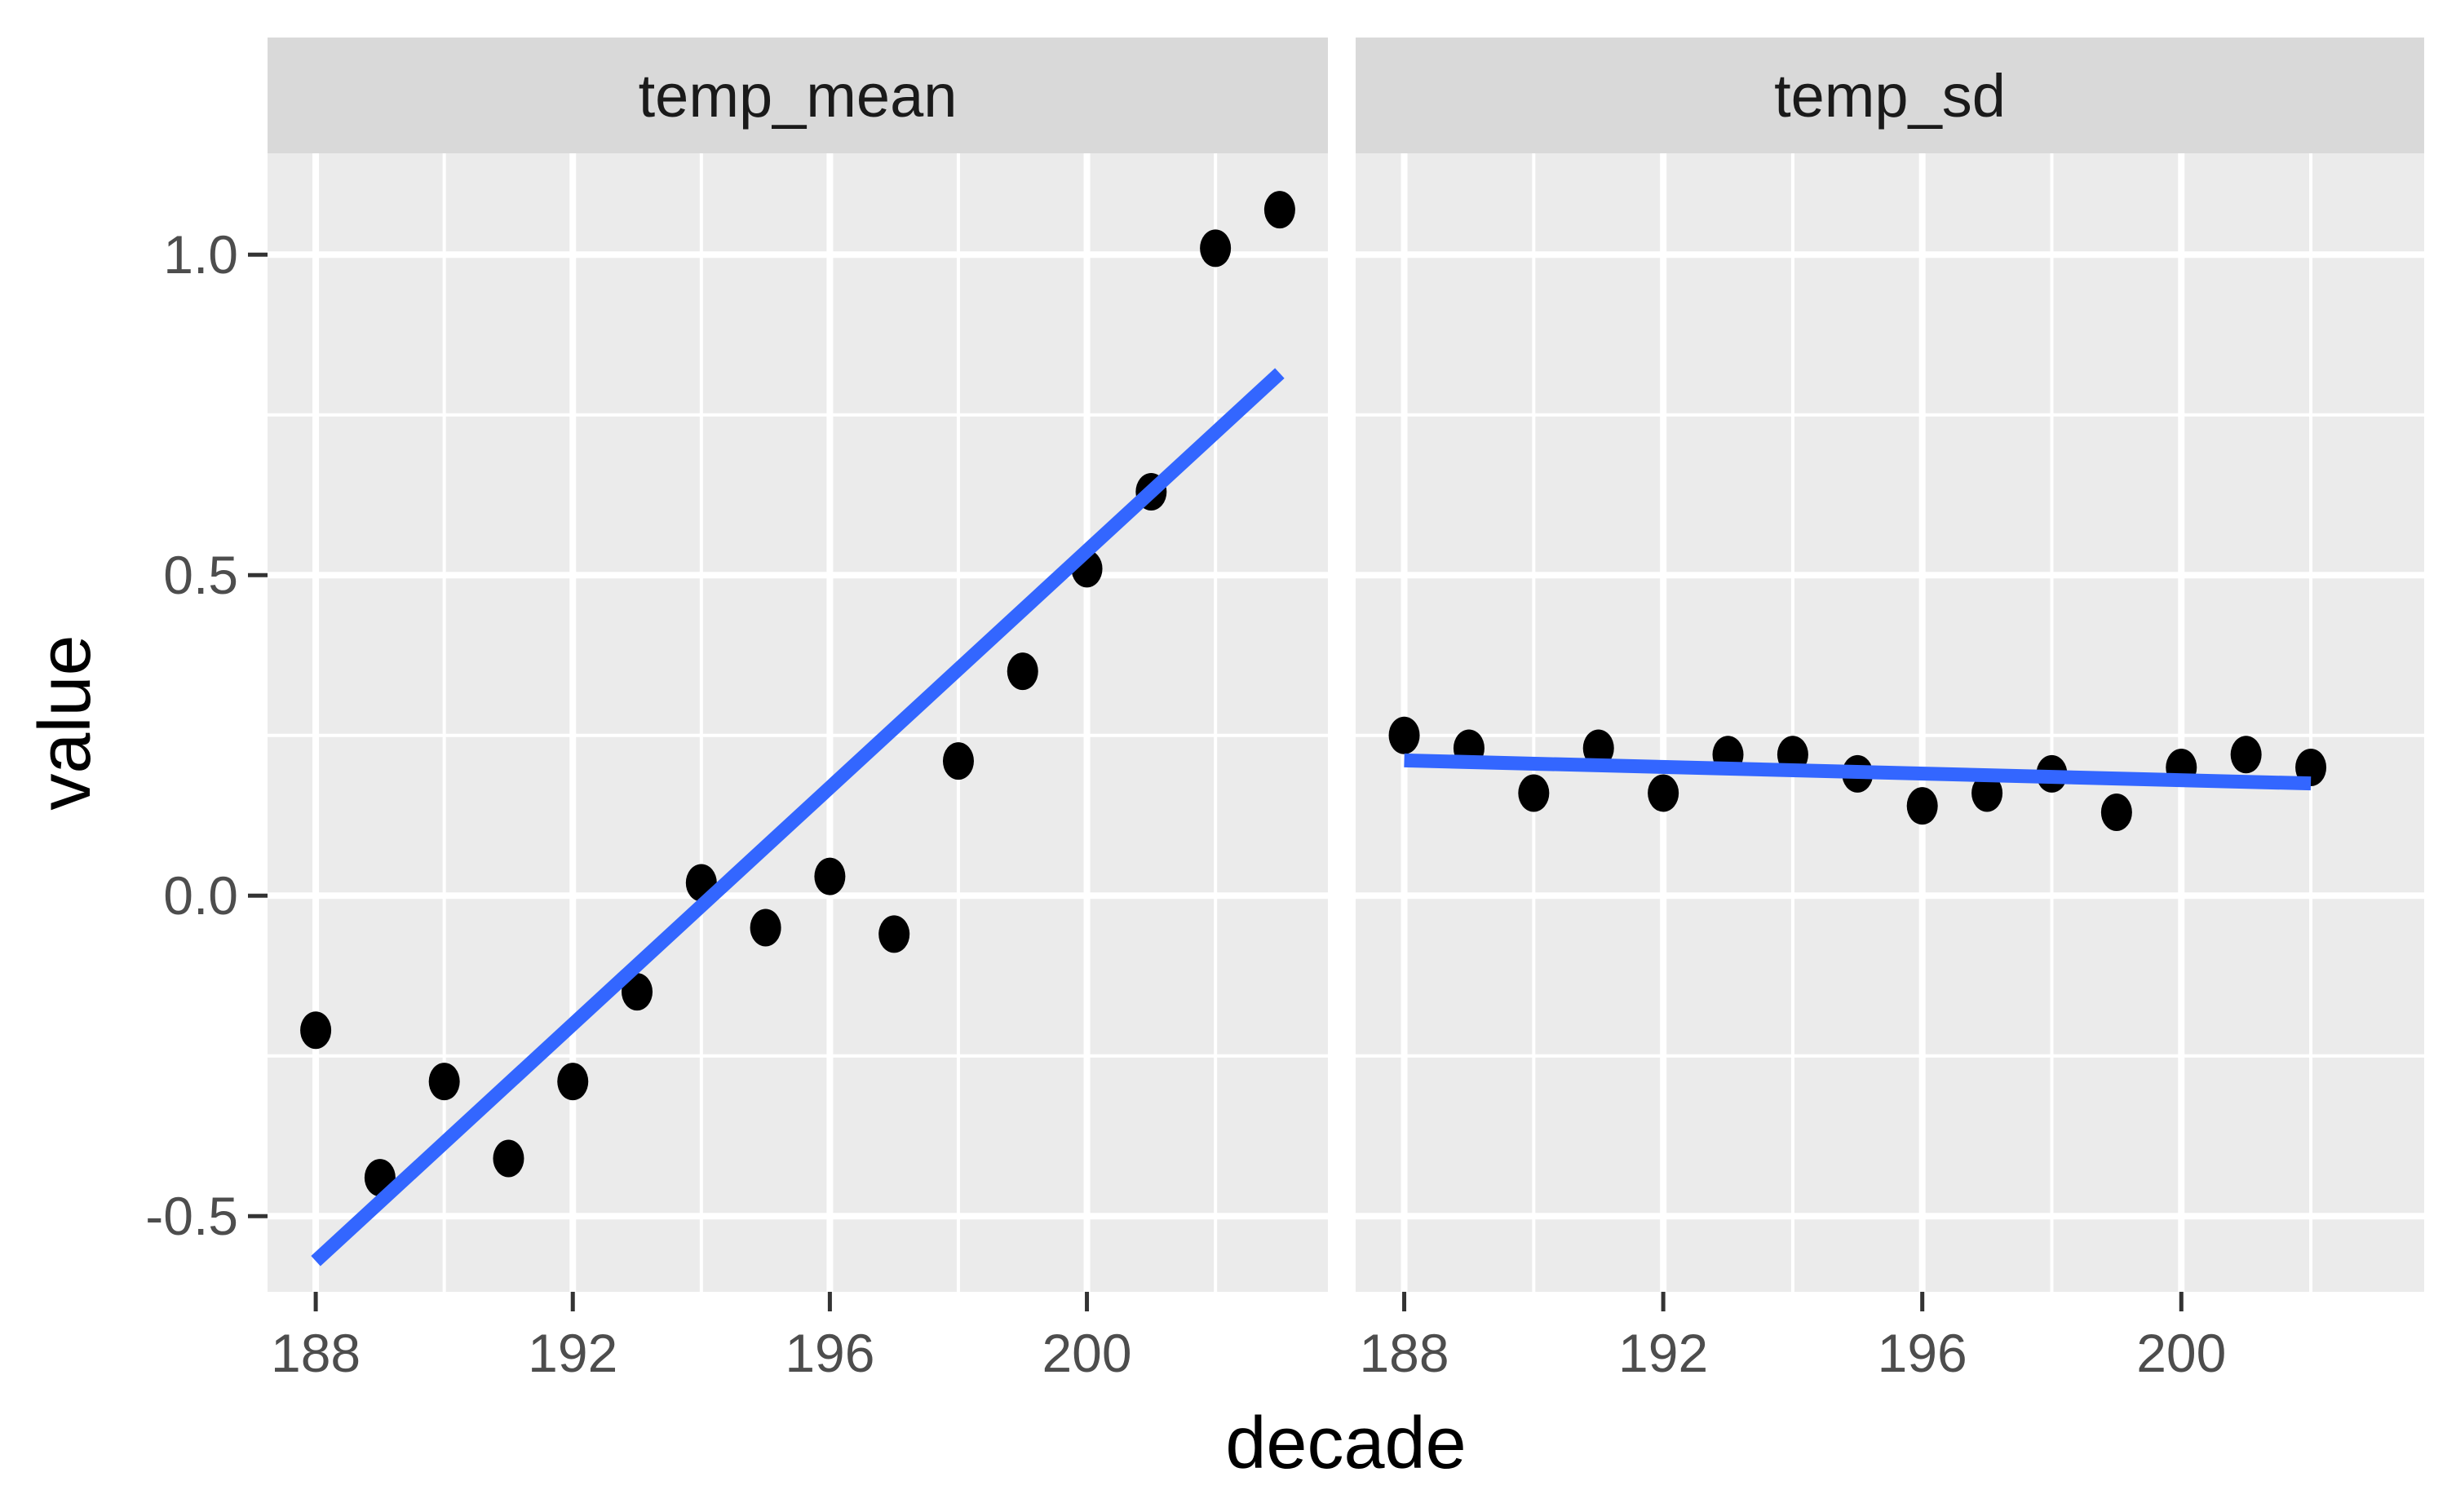 The image size is (2447, 1512). Describe the element at coordinates (191, 1216) in the screenshot. I see `y-tick-label: -0.5` at that location.